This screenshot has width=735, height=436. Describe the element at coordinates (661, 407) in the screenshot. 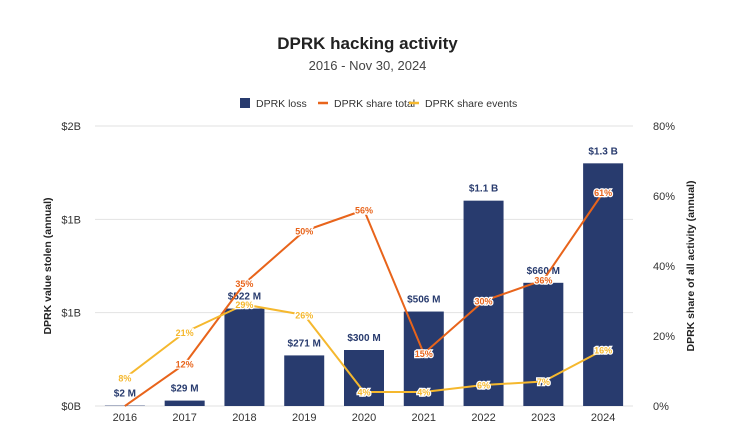

I see `y2-tick-label: 0%` at that location.